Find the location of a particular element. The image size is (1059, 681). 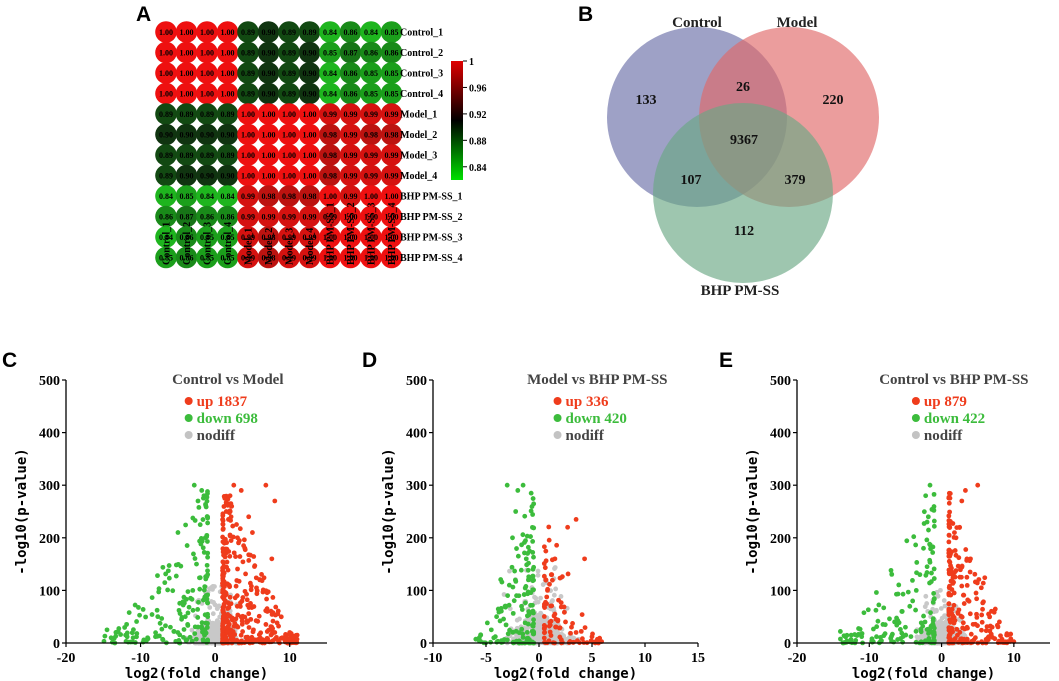

heatmap-cell-value: 0.89 is located at coordinates (166, 155).